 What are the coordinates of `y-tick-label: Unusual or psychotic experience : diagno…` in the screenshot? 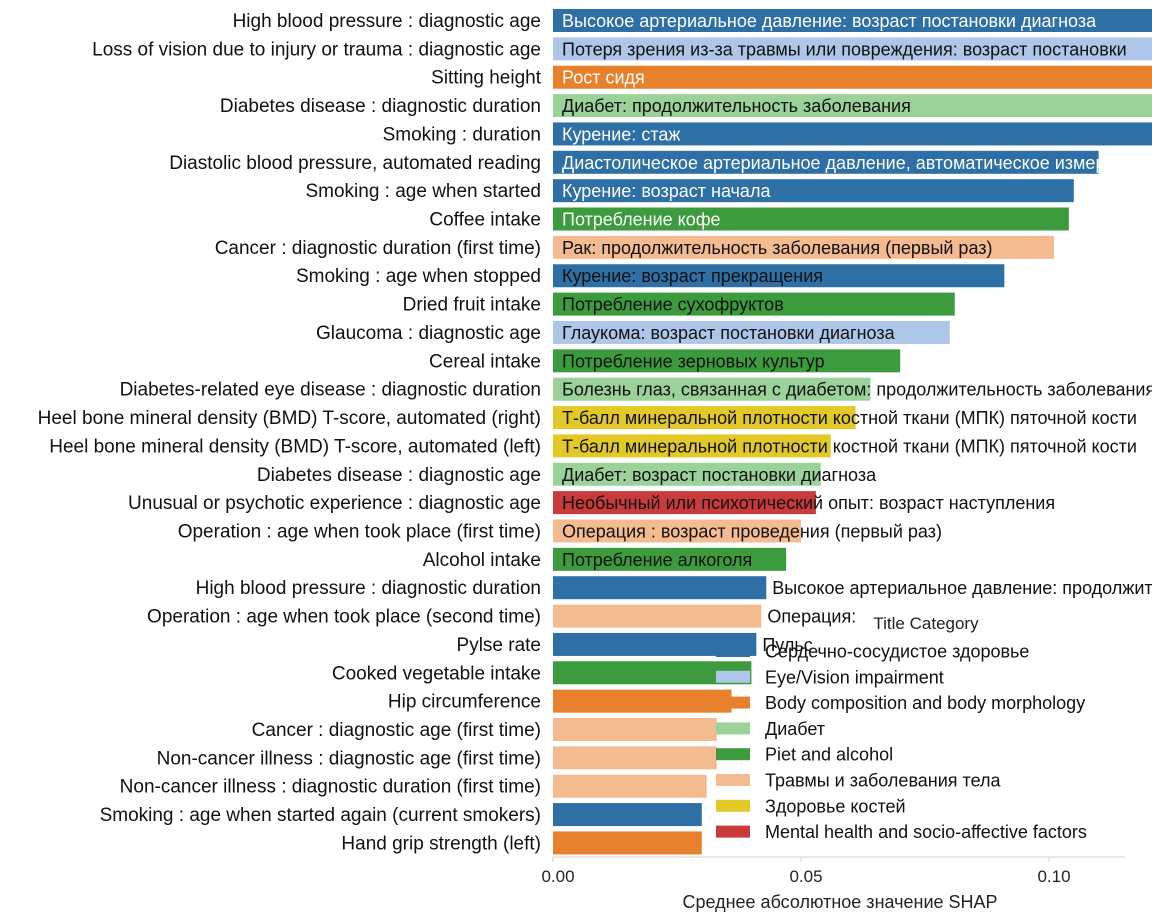 It's located at (334, 503).